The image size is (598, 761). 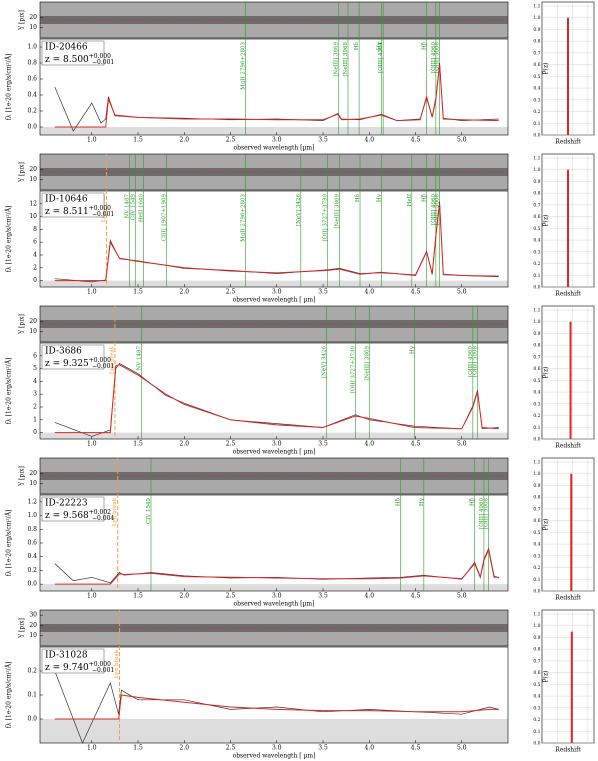 I want to click on pz-tick-label: 0.0, so click(x=536, y=592).